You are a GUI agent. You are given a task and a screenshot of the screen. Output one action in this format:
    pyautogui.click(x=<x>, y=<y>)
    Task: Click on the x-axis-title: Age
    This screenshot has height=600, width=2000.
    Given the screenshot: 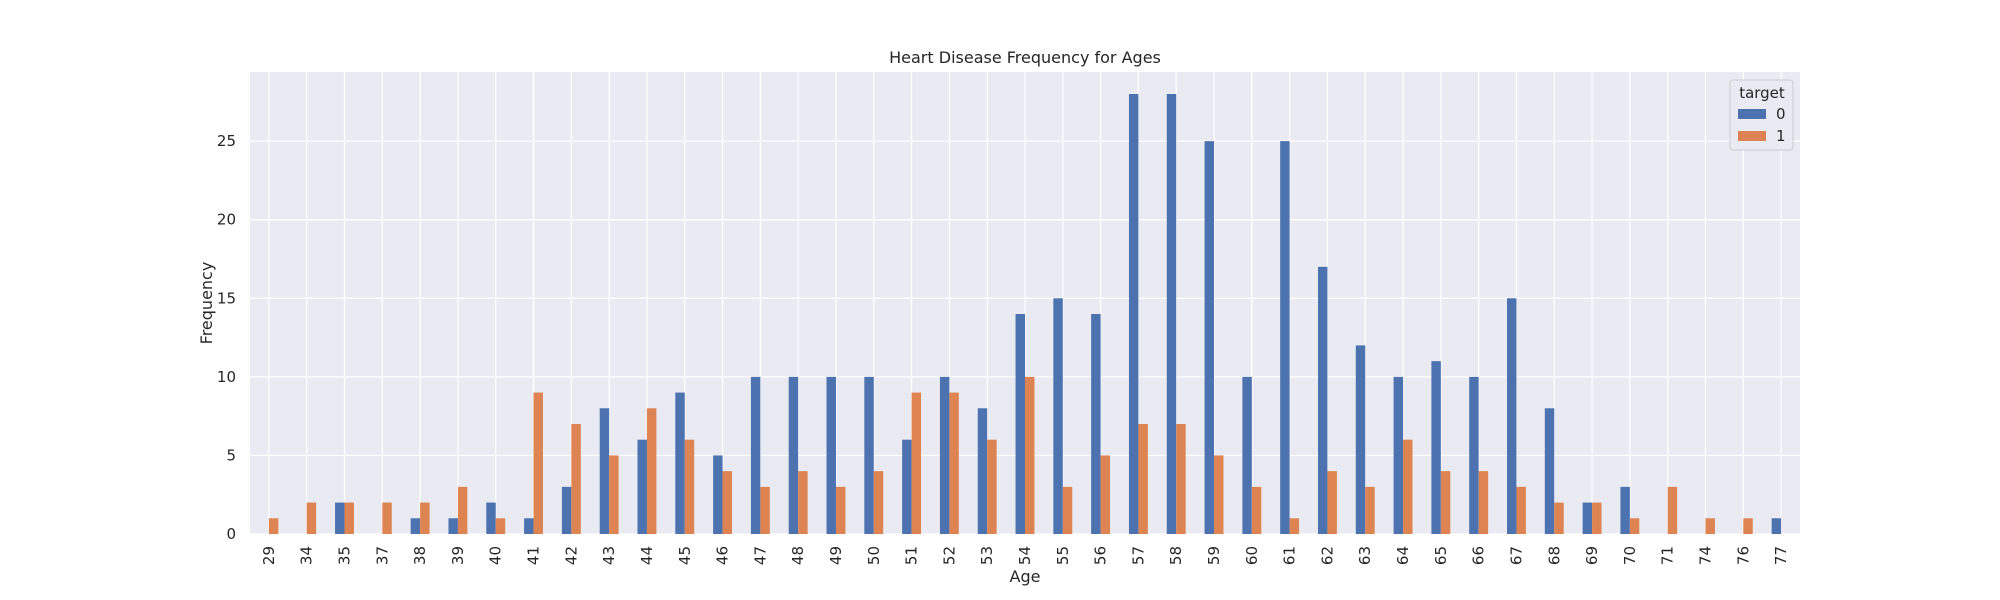 What is the action you would take?
    pyautogui.click(x=1025, y=576)
    